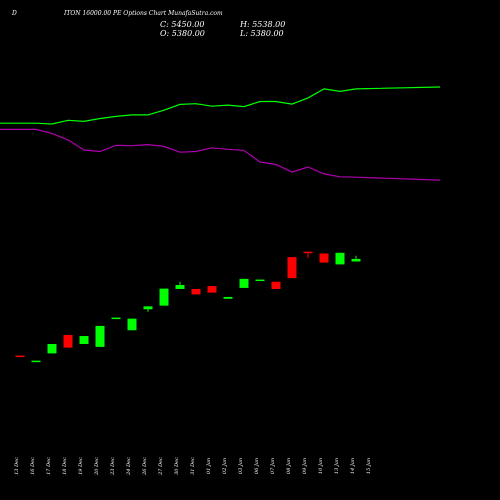 This screenshot has height=500, width=500. What do you see at coordinates (305, 466) in the screenshot?
I see `x-tick-label: 09 Jan` at bounding box center [305, 466].